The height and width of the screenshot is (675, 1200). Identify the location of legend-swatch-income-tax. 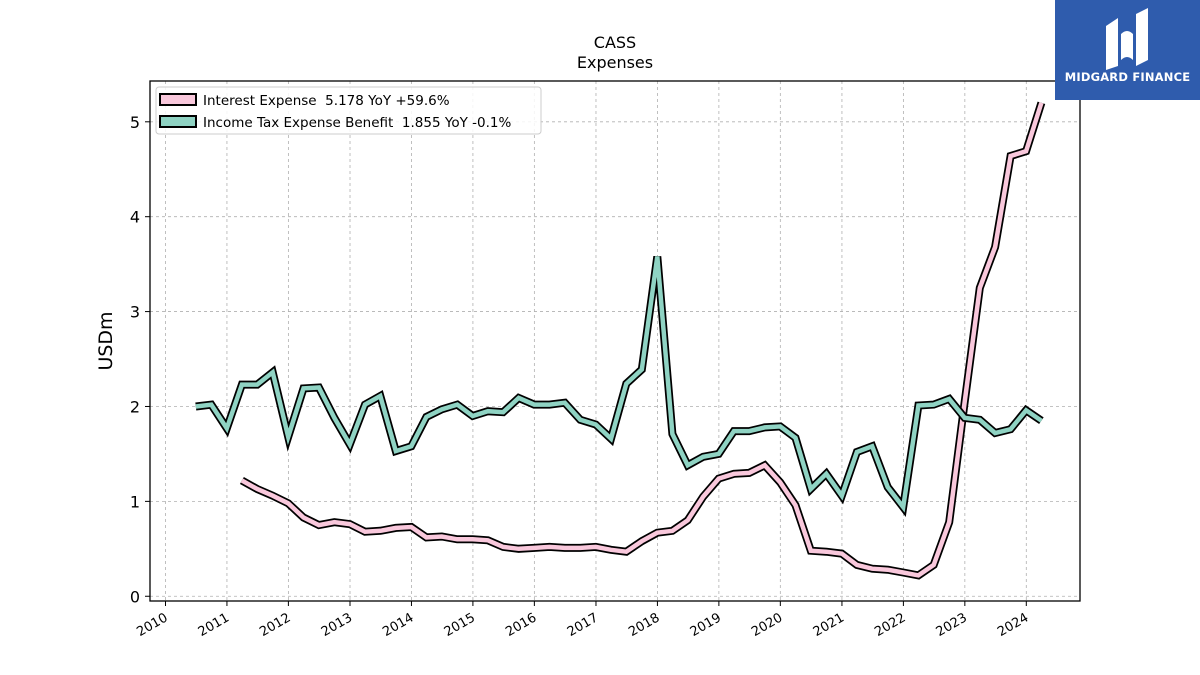
(178, 121).